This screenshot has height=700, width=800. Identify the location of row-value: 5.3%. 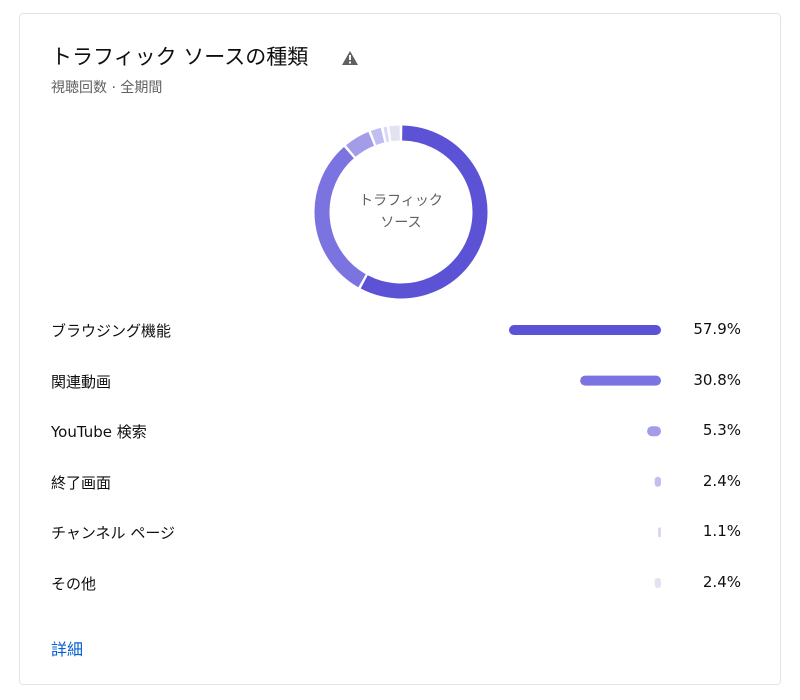
(721, 430).